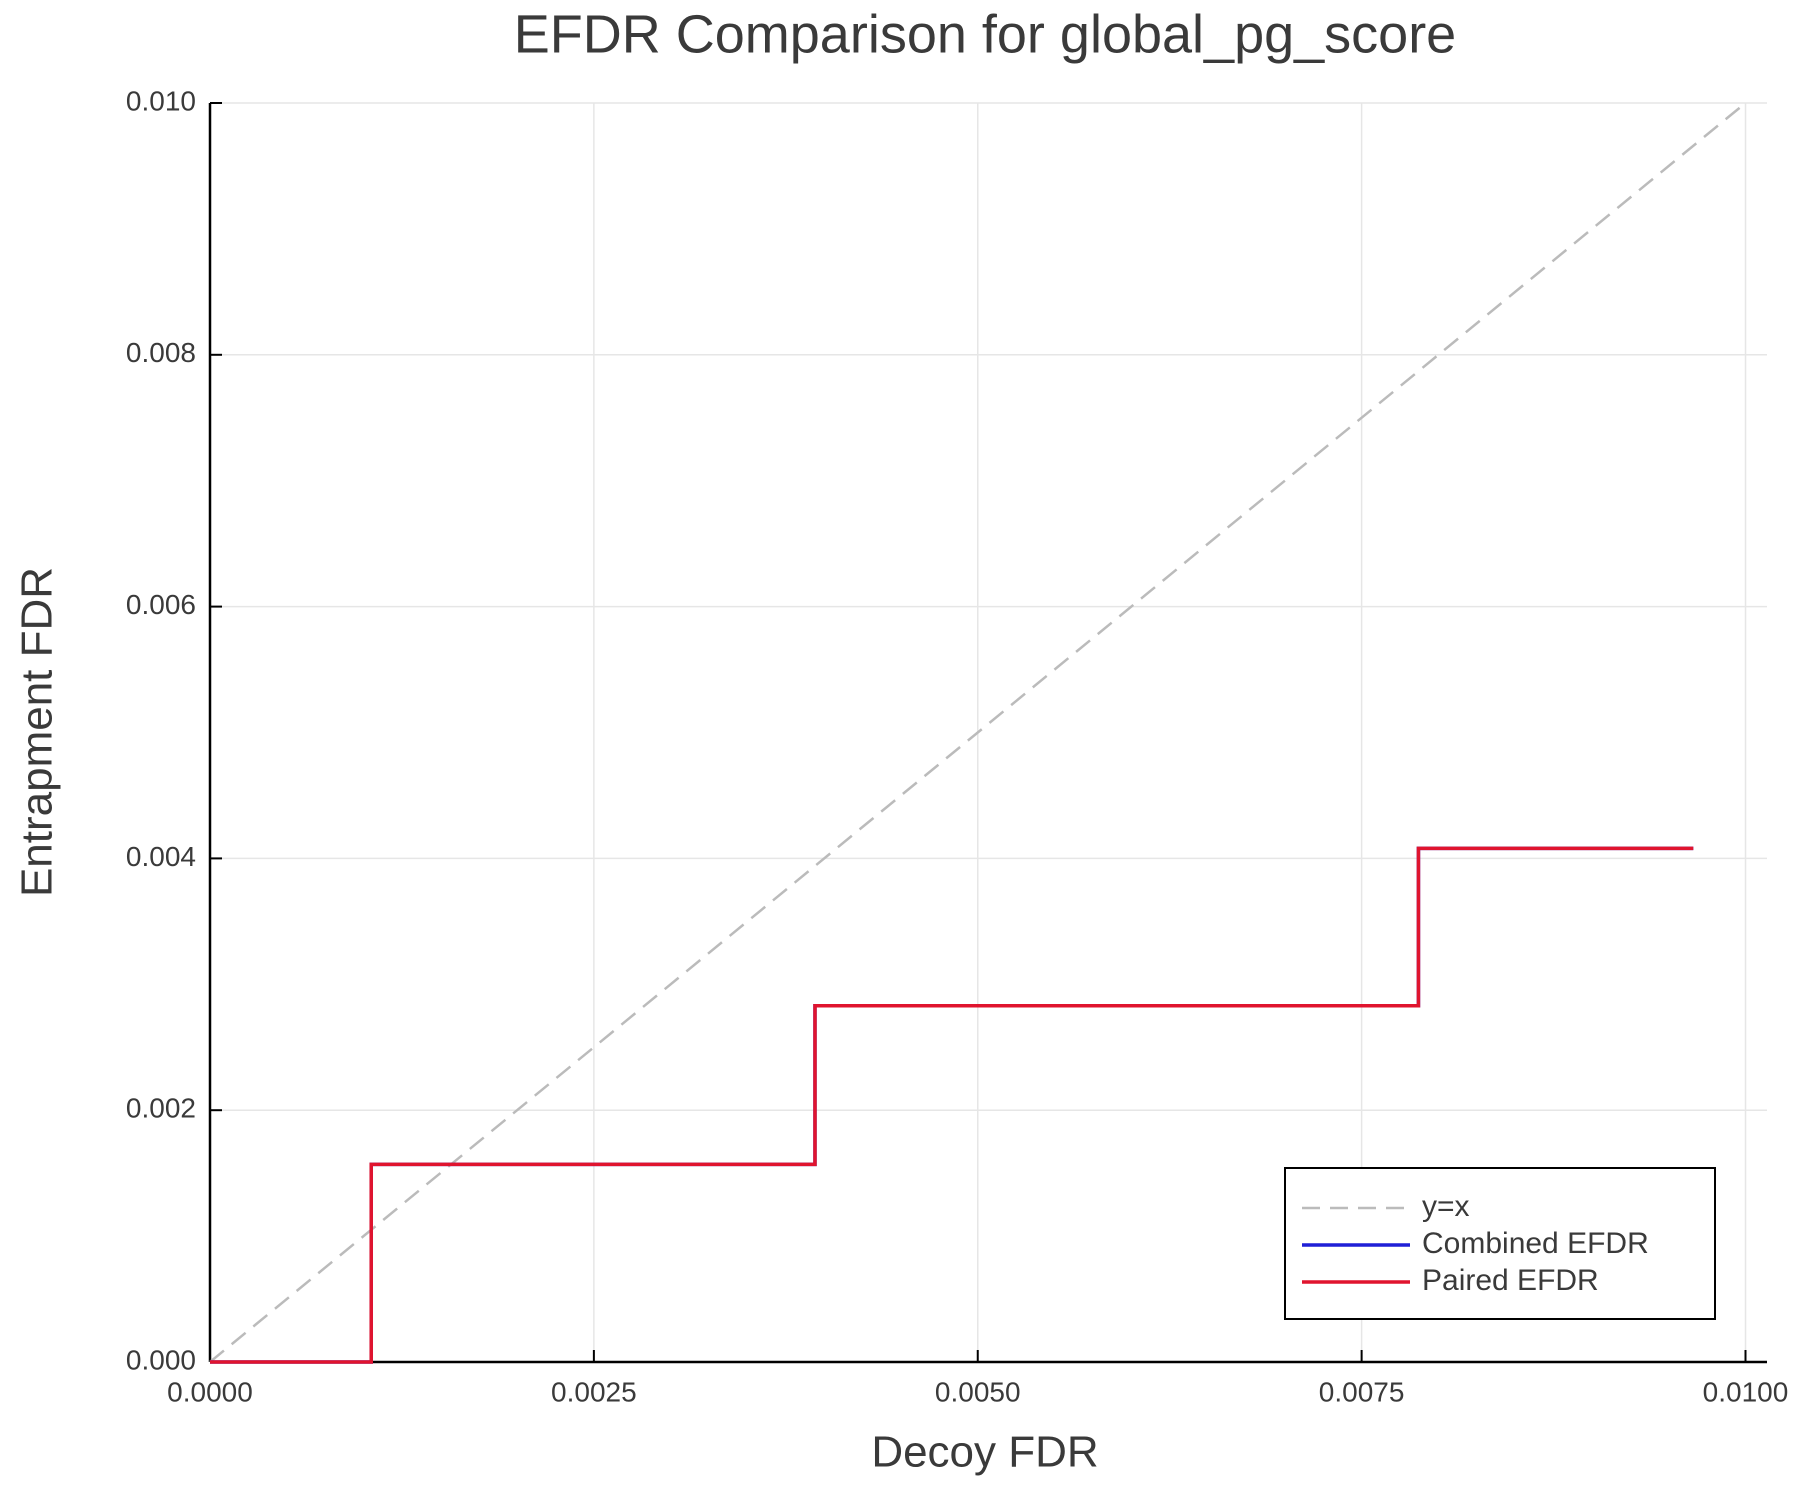 The width and height of the screenshot is (1800, 1500). What do you see at coordinates (210, 1391) in the screenshot?
I see `x-tick-label: 0.0000` at bounding box center [210, 1391].